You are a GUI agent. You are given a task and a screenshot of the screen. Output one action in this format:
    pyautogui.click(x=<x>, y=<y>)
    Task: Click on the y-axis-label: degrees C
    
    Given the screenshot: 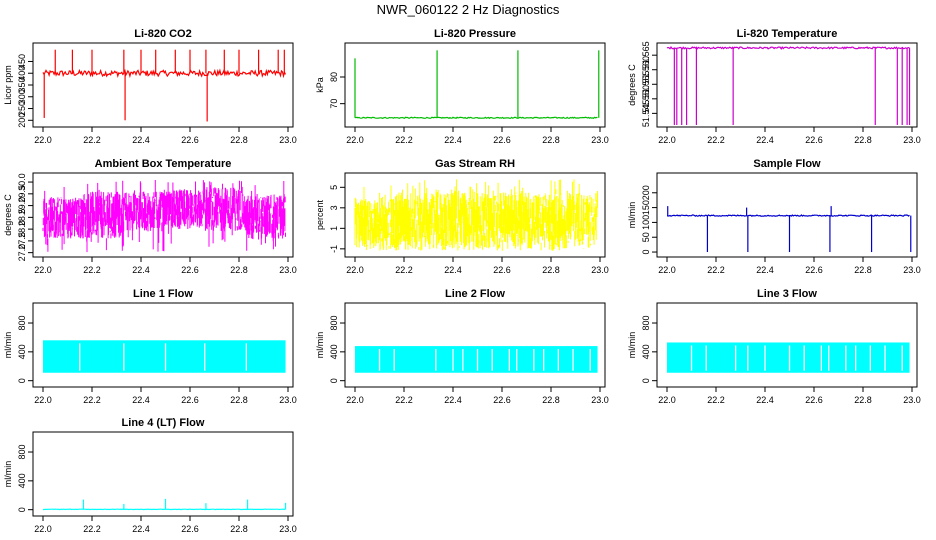 What is the action you would take?
    pyautogui.click(x=632, y=85)
    